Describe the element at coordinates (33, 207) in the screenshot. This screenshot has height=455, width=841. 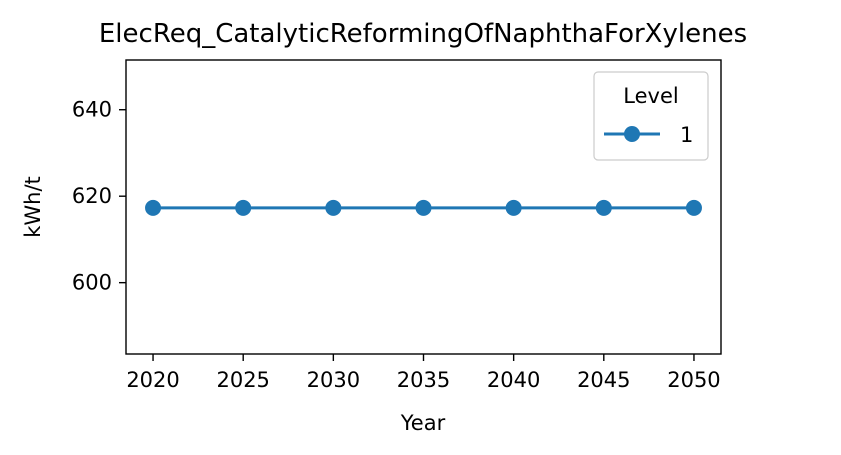
I see `y-axis-label: kWh/t` at that location.